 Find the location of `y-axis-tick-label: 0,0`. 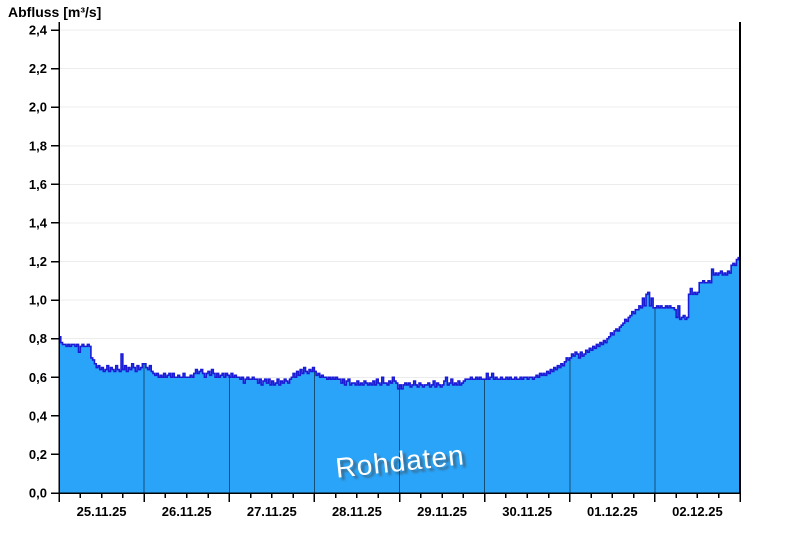

y-axis-tick-label: 0,0 is located at coordinates (38, 493).